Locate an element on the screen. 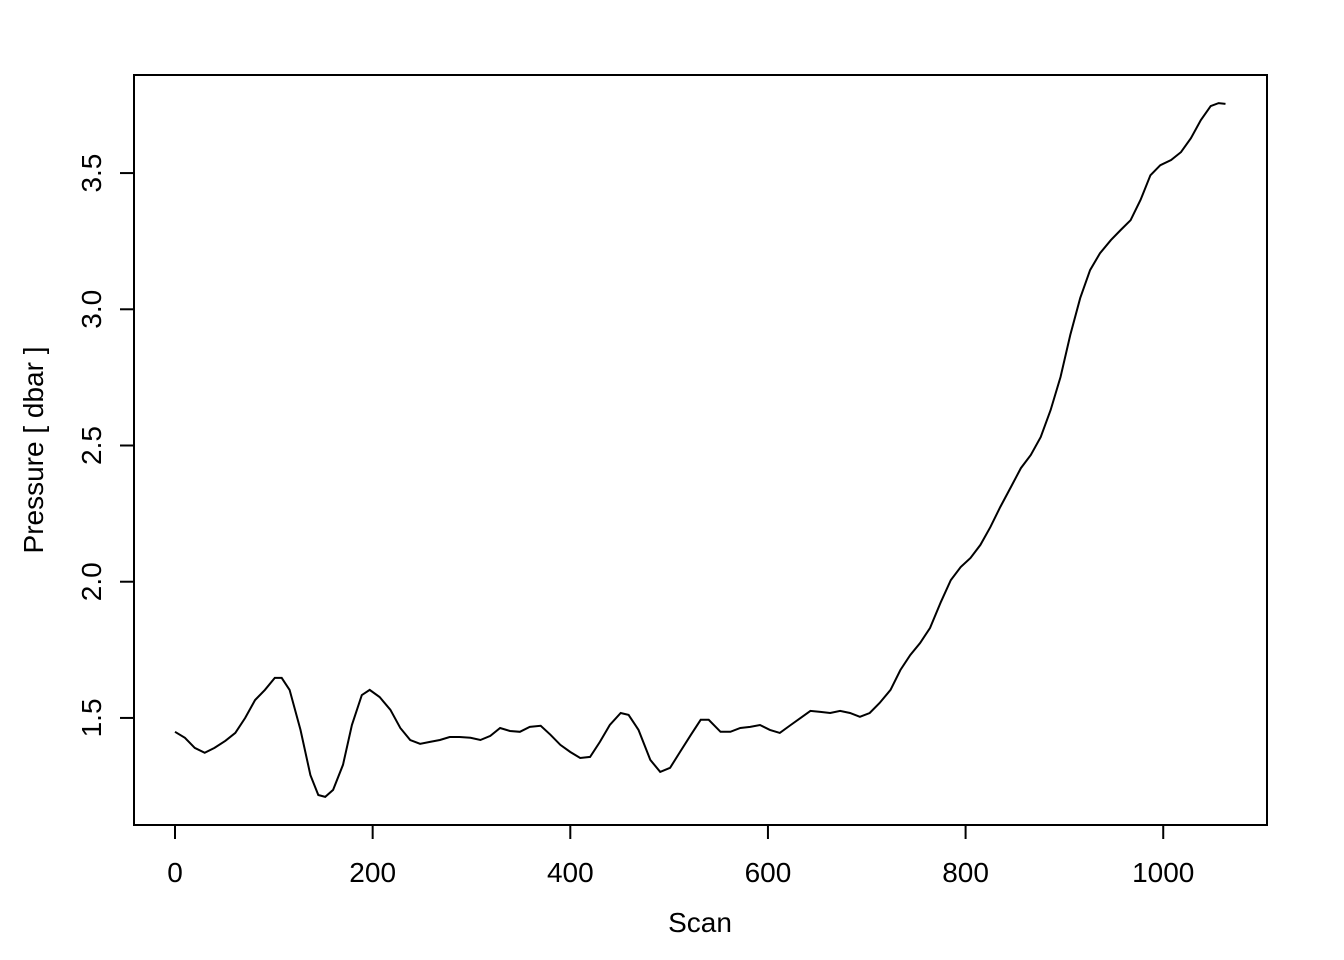 This screenshot has width=1344, height=960. y-tick-label: 3.0 is located at coordinates (91, 309).